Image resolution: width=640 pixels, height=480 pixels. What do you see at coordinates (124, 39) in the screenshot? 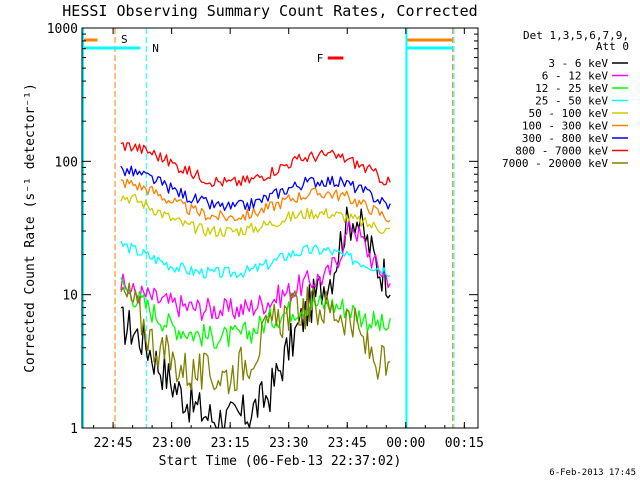
I see `marker-label-s: S` at bounding box center [124, 39].